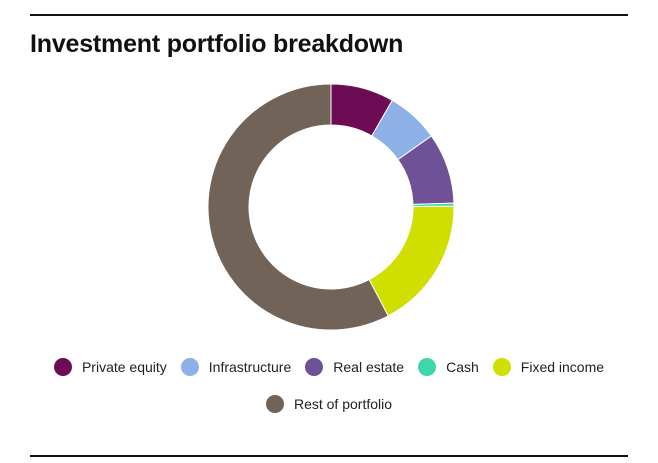 The width and height of the screenshot is (658, 463). I want to click on legend-label: Real estate, so click(369, 367).